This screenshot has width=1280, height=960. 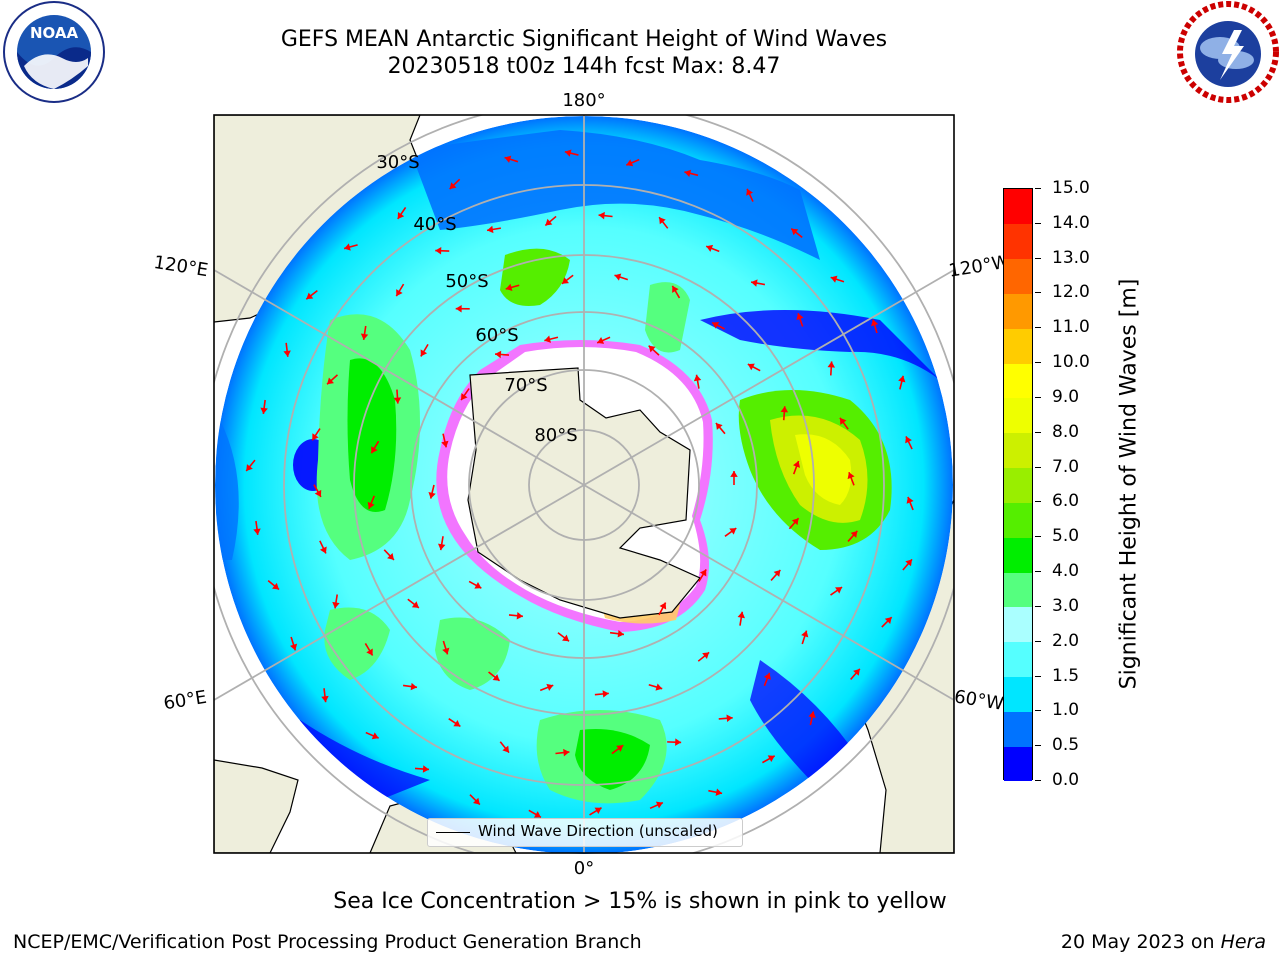 What do you see at coordinates (584, 868) in the screenshot?
I see `lon-label-0: 0°` at bounding box center [584, 868].